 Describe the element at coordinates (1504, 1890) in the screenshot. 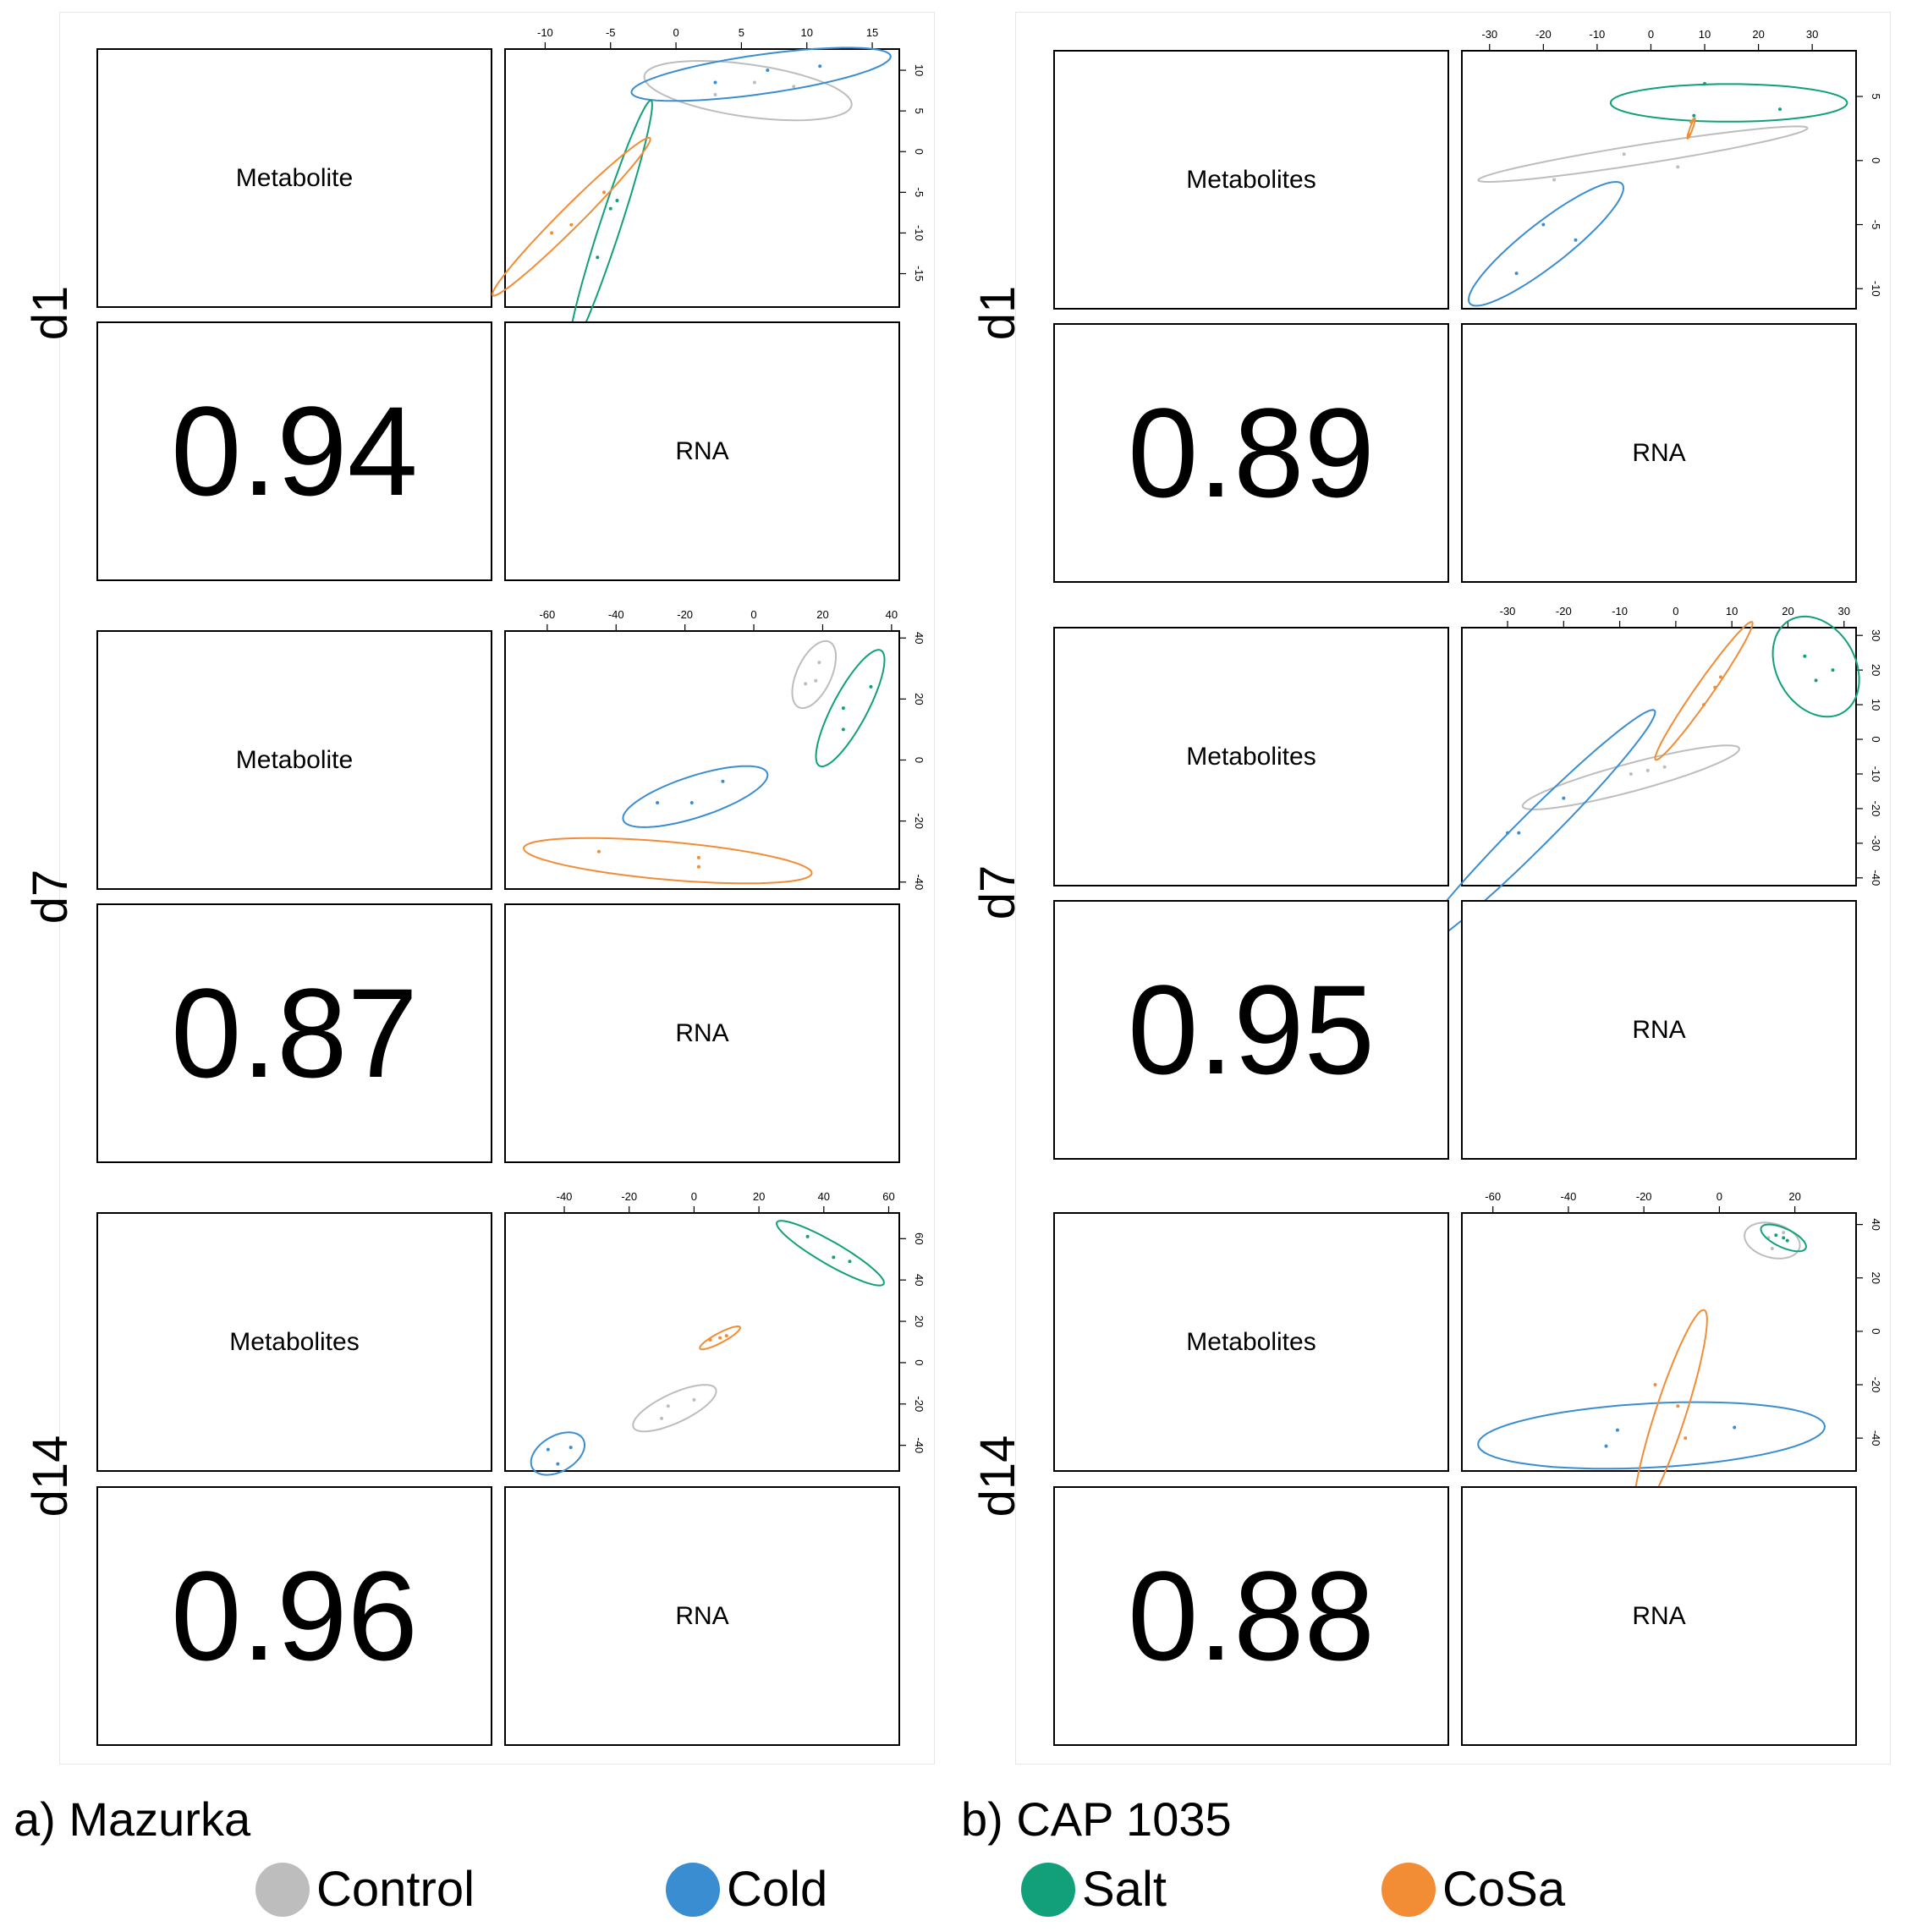

I see `legend-label-cosa: CoSa` at that location.